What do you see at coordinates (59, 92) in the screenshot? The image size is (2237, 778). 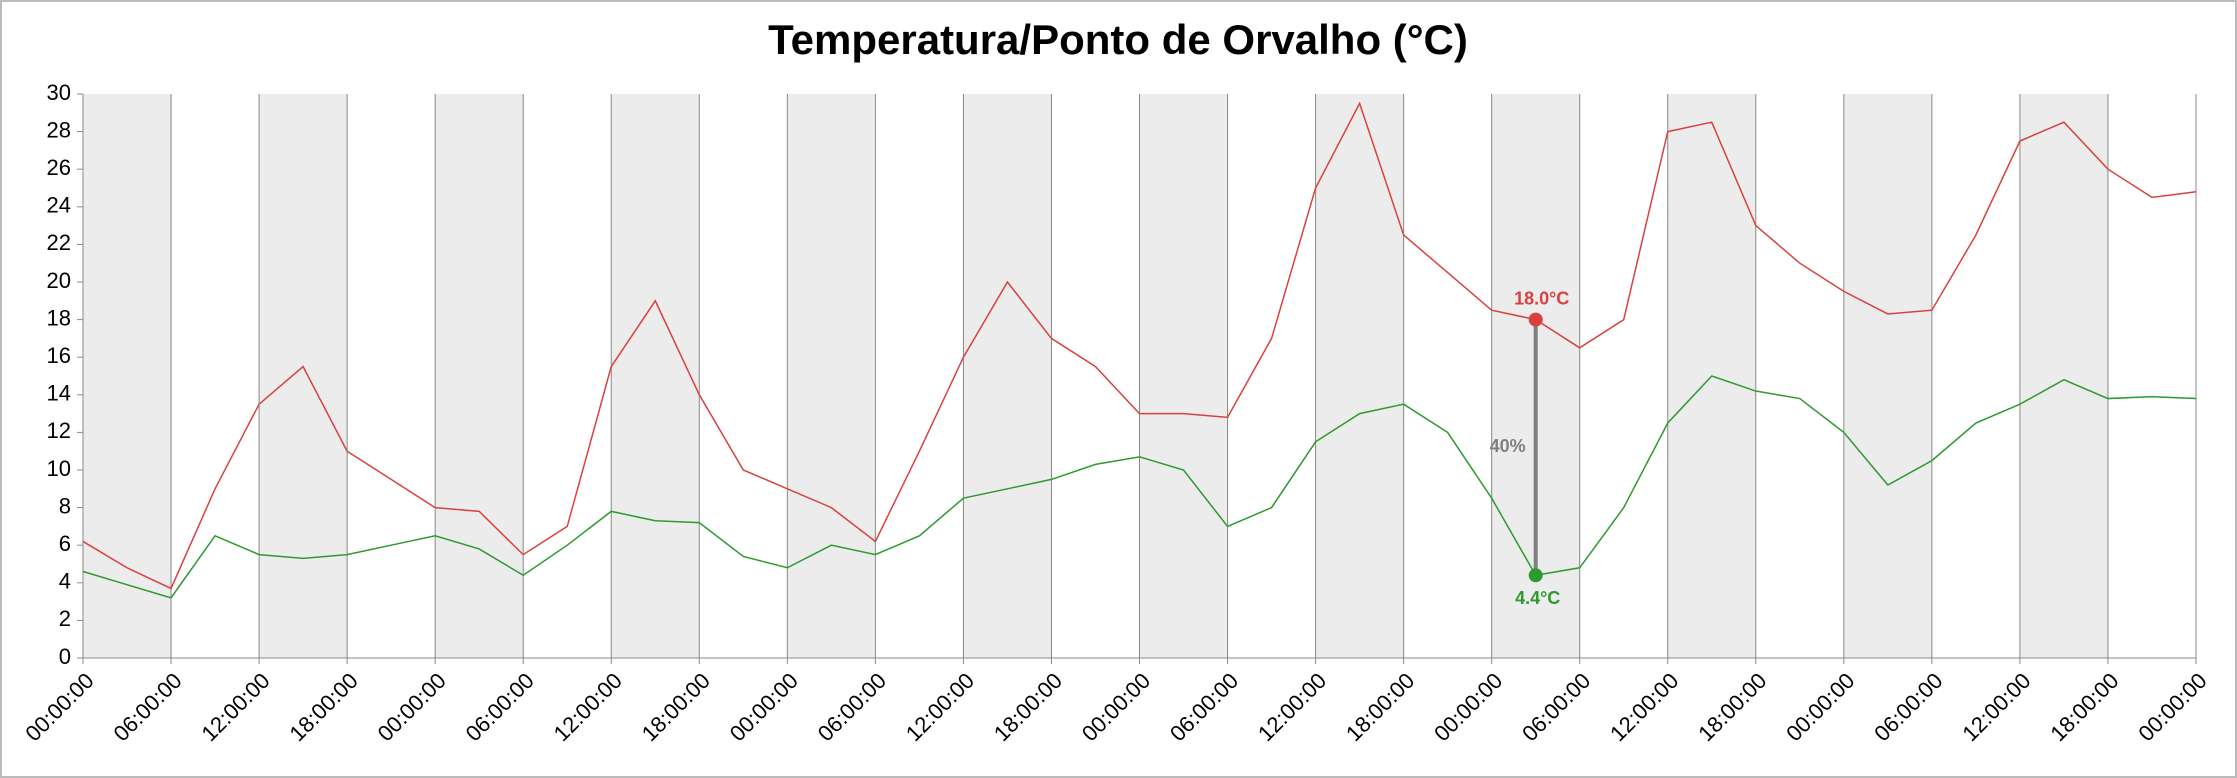 I see `y-tick-label: 30` at bounding box center [59, 92].